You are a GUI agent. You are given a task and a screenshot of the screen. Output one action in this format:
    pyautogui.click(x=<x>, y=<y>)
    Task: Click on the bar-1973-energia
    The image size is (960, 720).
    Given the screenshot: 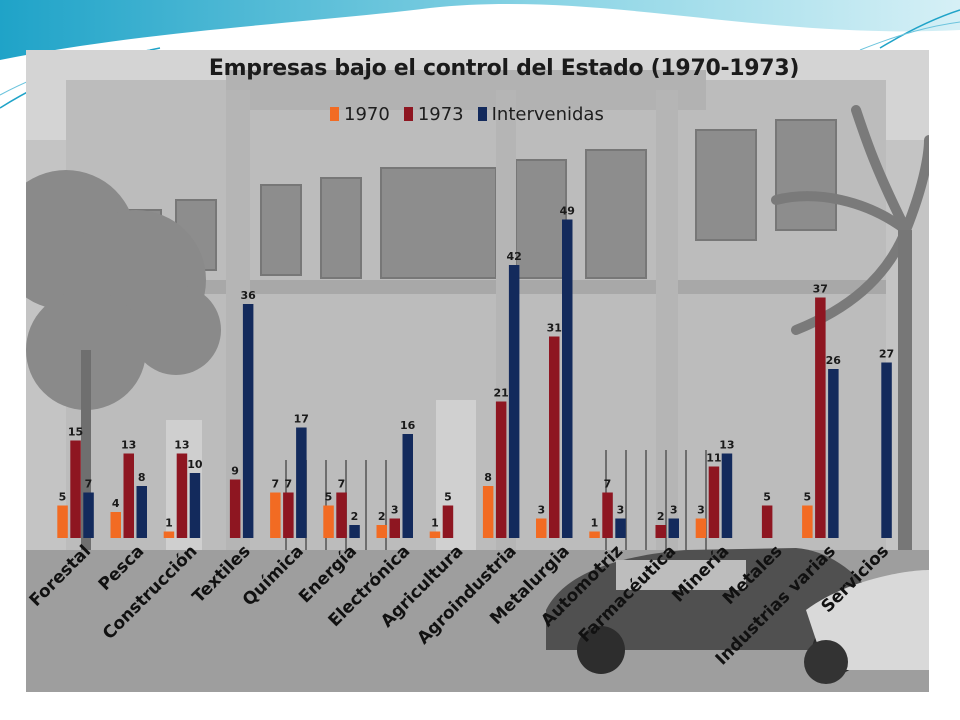 What is the action you would take?
    pyautogui.click(x=341, y=515)
    